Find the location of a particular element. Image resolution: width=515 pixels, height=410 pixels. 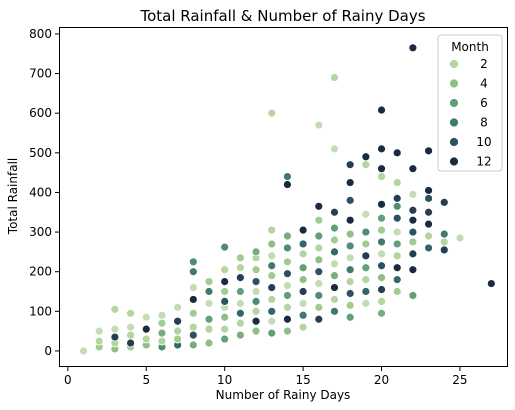

y-tick-label: 600 is located at coordinates (40, 113).